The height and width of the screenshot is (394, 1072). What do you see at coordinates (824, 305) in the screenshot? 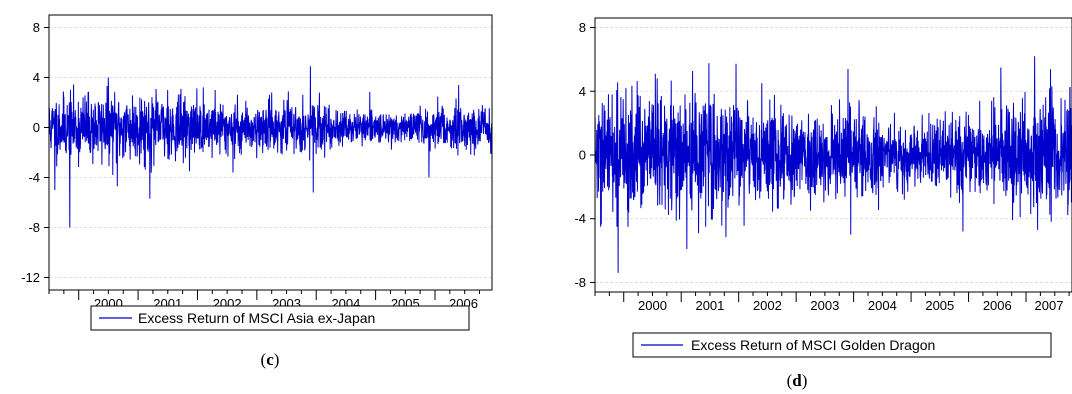
I see `x-tick-label: 2003` at bounding box center [824, 305].